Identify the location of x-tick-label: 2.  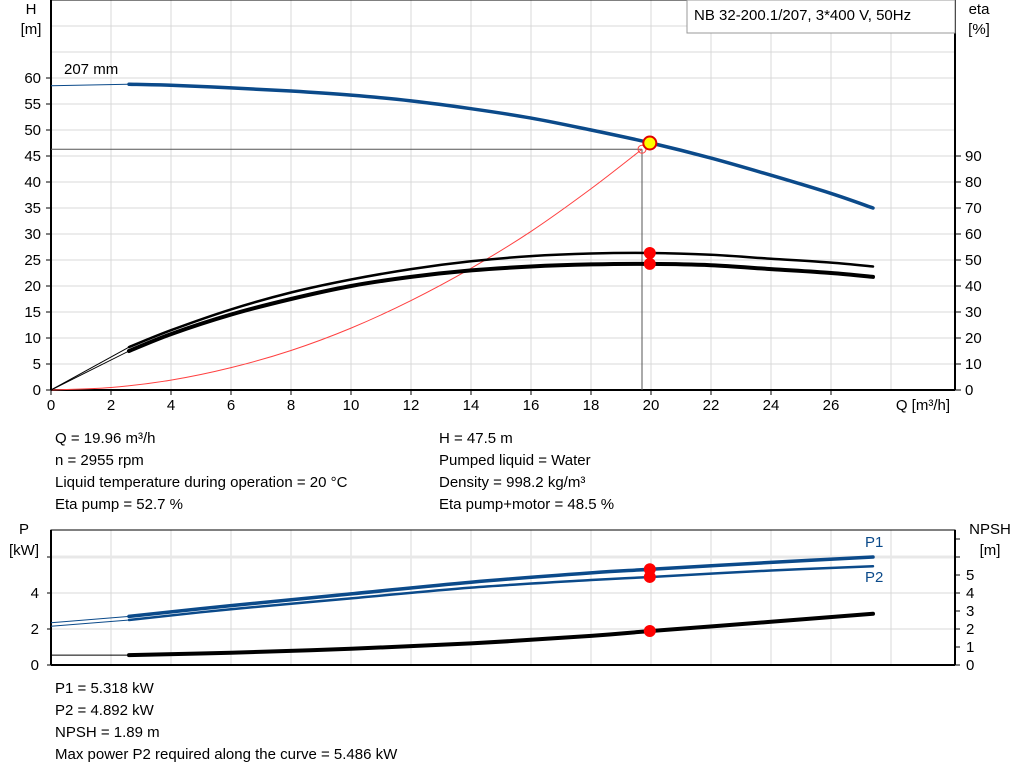
(111, 405).